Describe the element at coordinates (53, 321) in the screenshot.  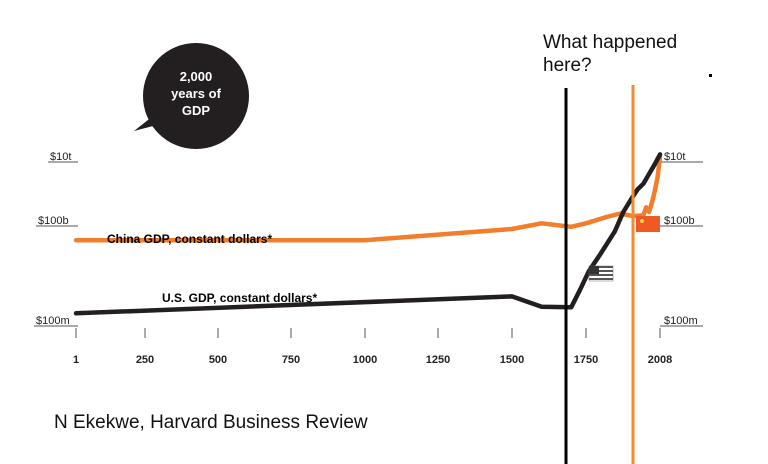
I see `y-tick-label-left-100m: $100m` at that location.